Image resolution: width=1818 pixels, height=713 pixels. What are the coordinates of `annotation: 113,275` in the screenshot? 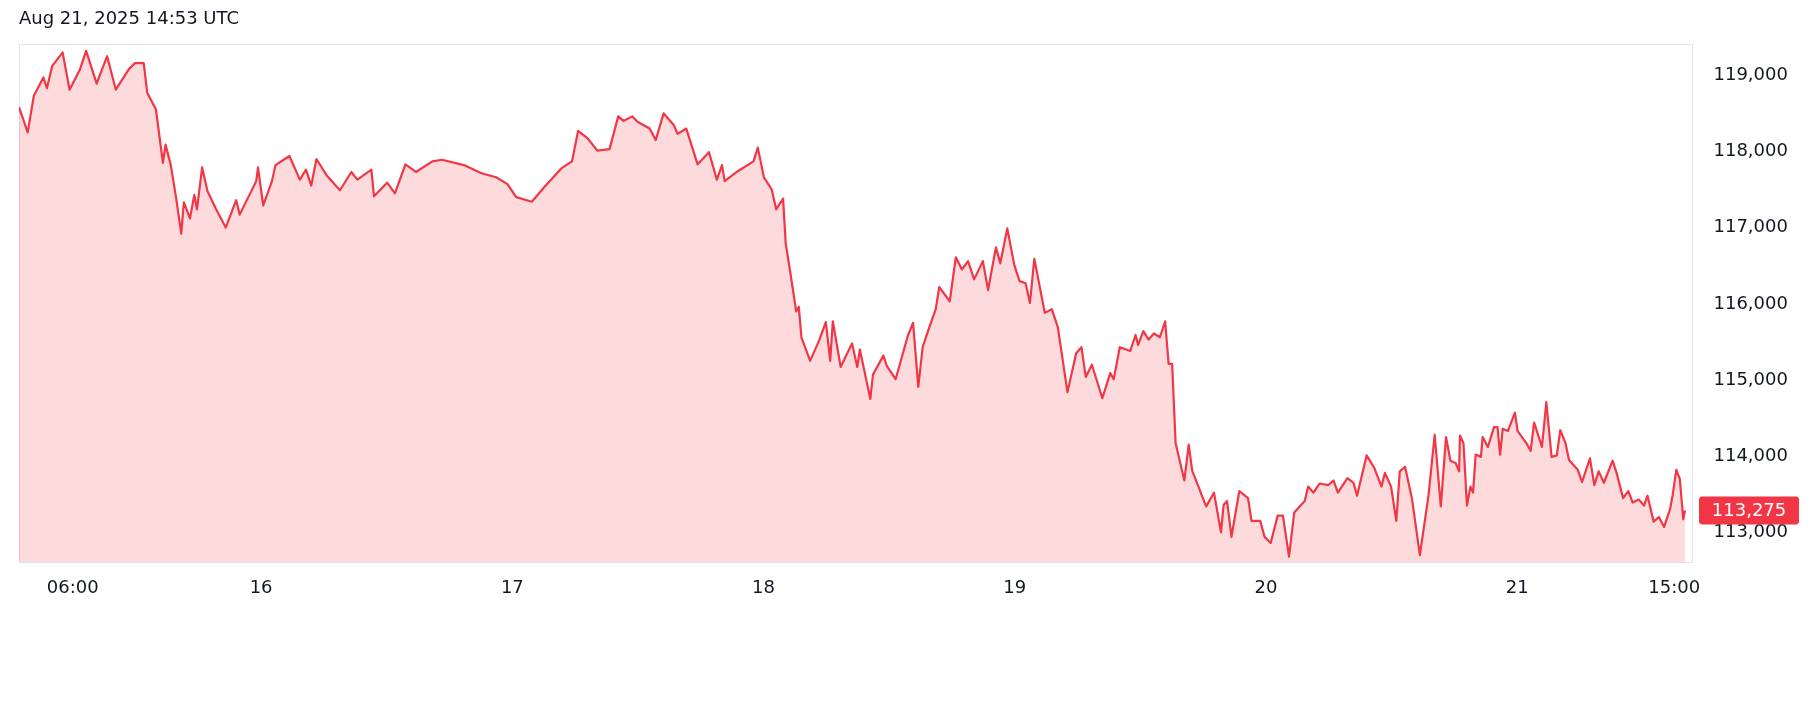 It's located at (1749, 509).